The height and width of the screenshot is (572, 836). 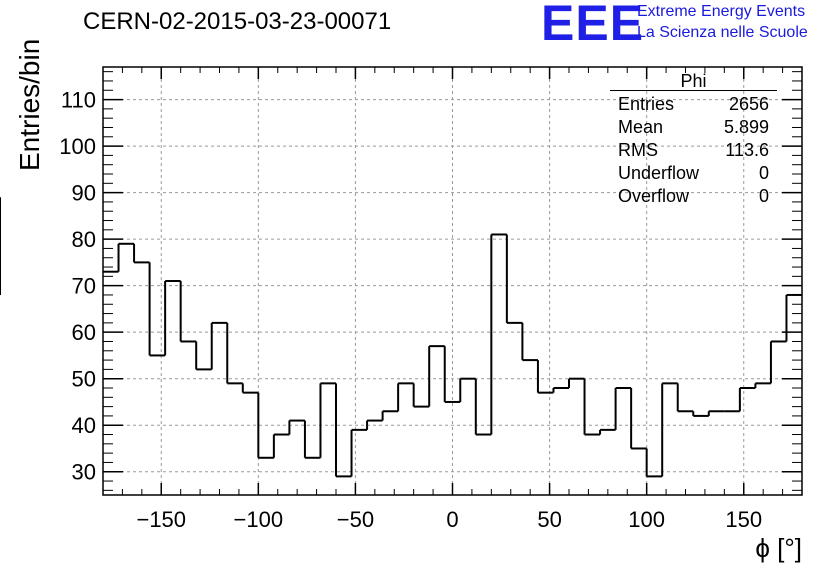 What do you see at coordinates (641, 127) in the screenshot?
I see `stats-label: Mean` at bounding box center [641, 127].